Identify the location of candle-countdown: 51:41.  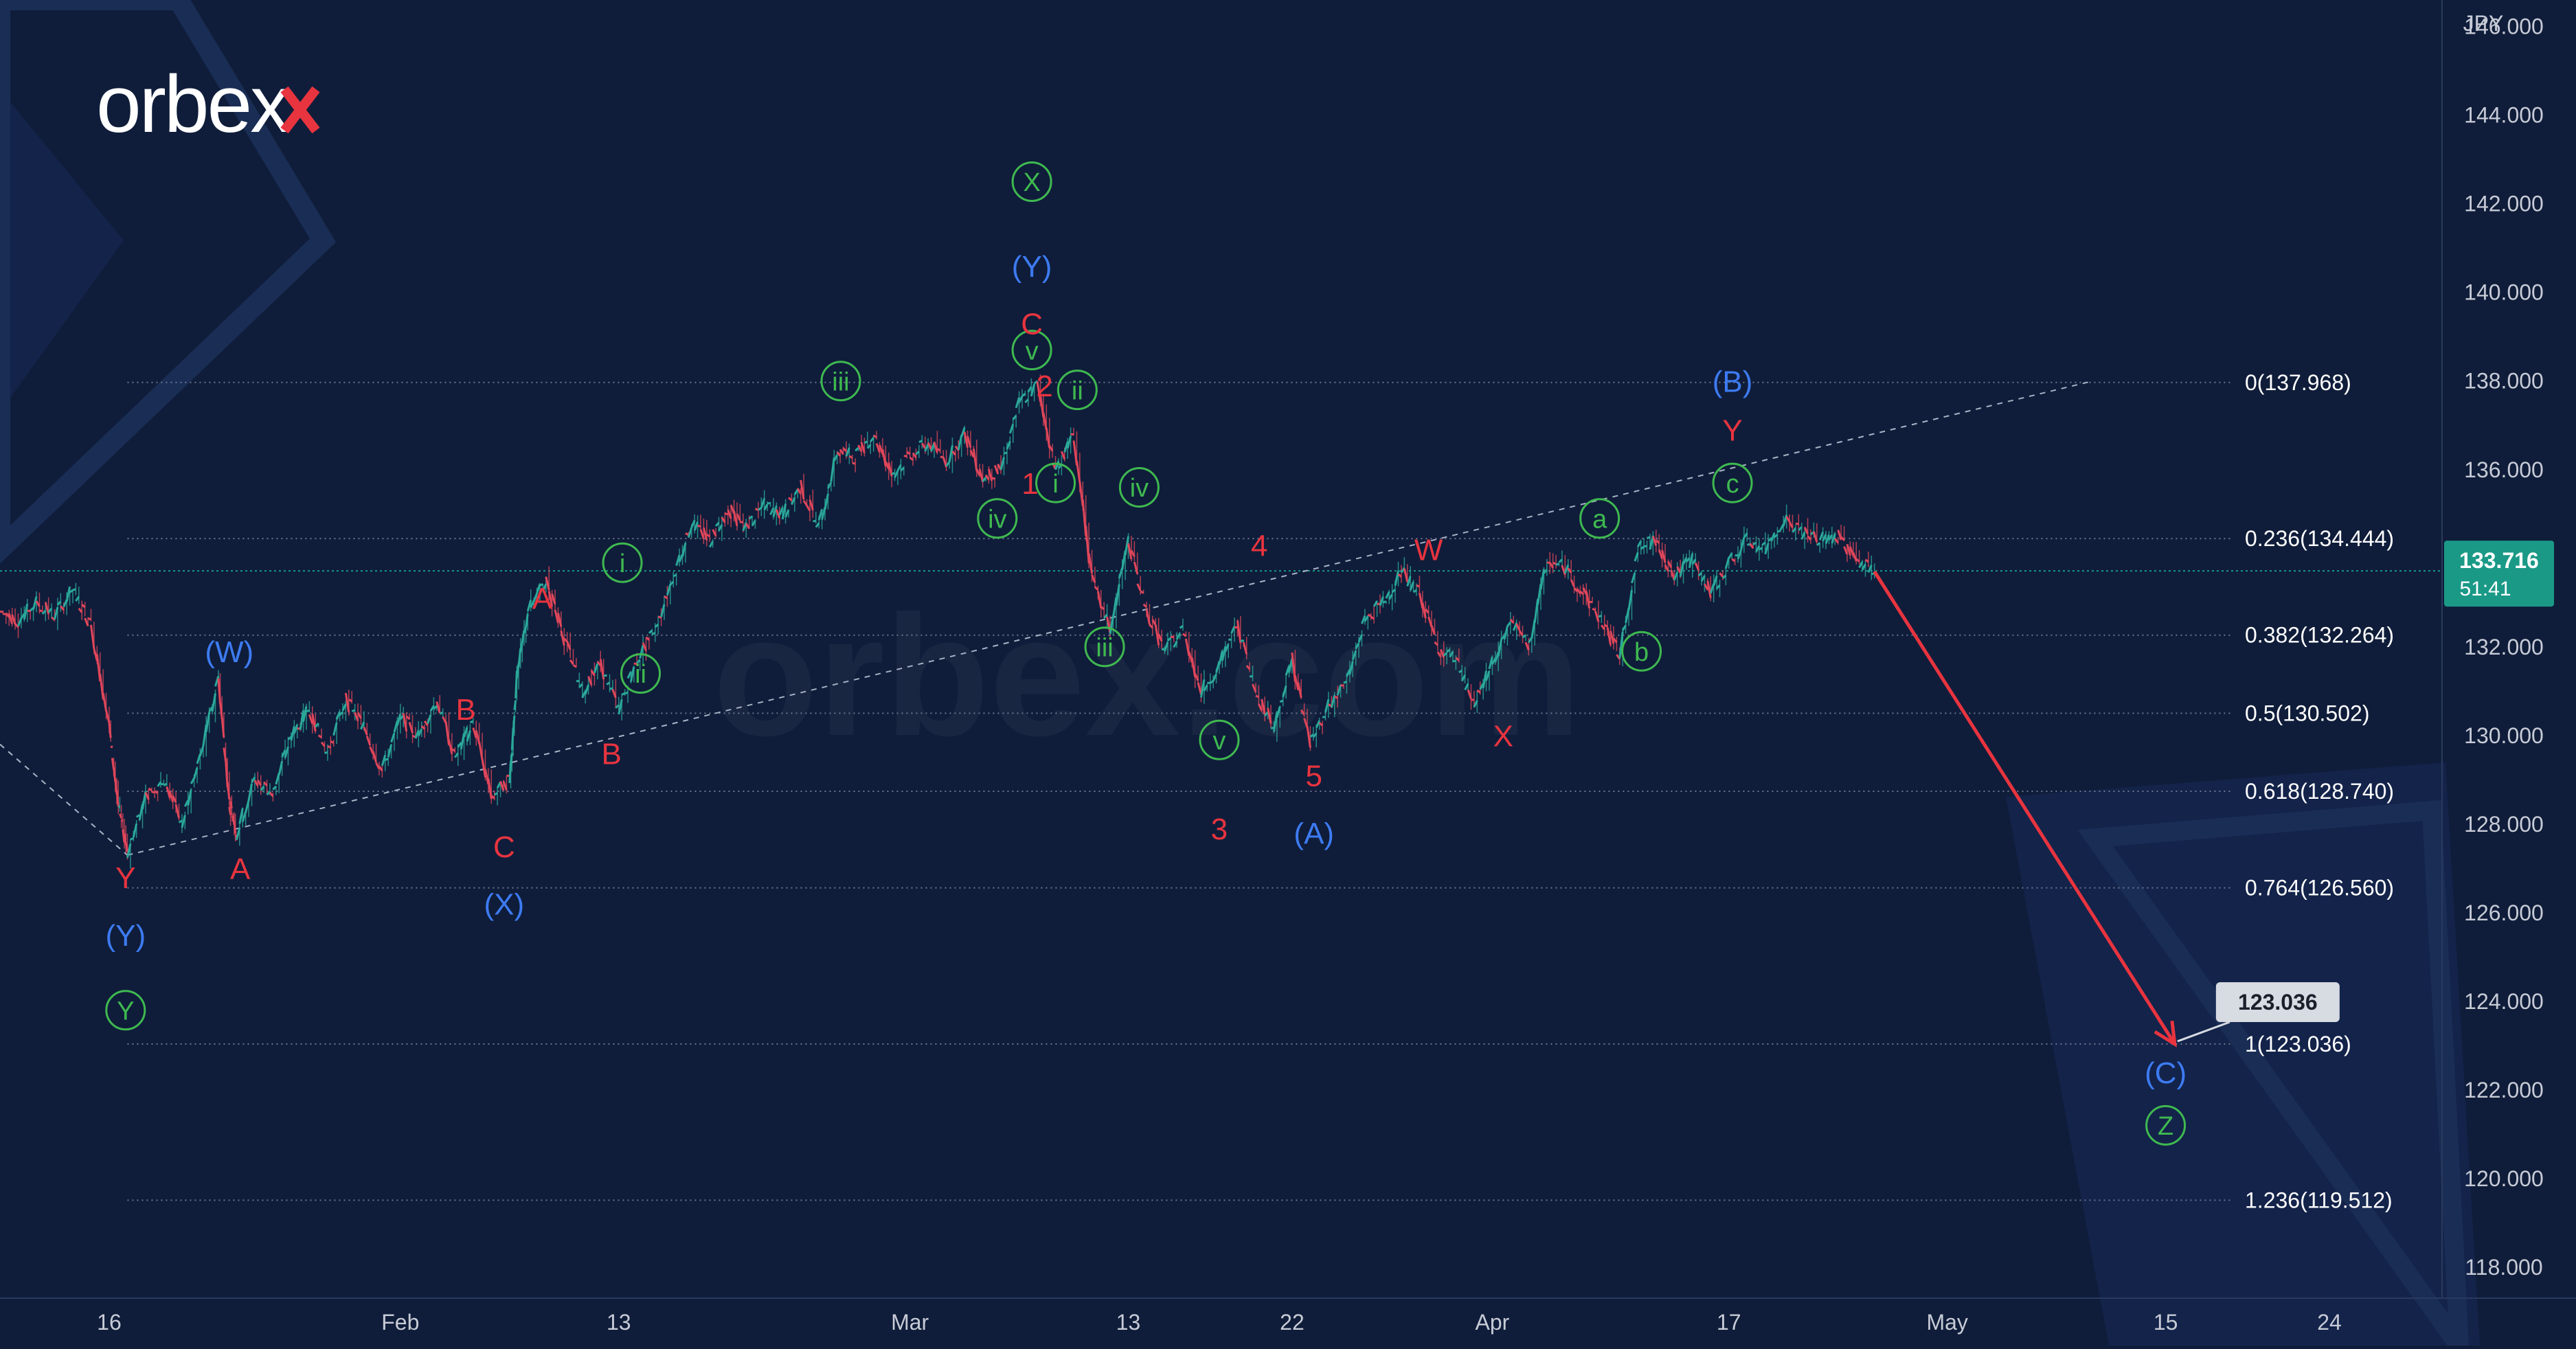
(2485, 589).